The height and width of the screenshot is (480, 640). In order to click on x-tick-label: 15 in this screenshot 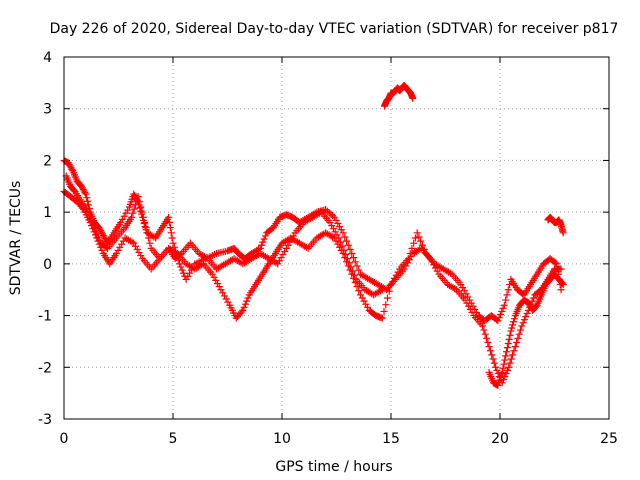, I will do `click(391, 439)`.